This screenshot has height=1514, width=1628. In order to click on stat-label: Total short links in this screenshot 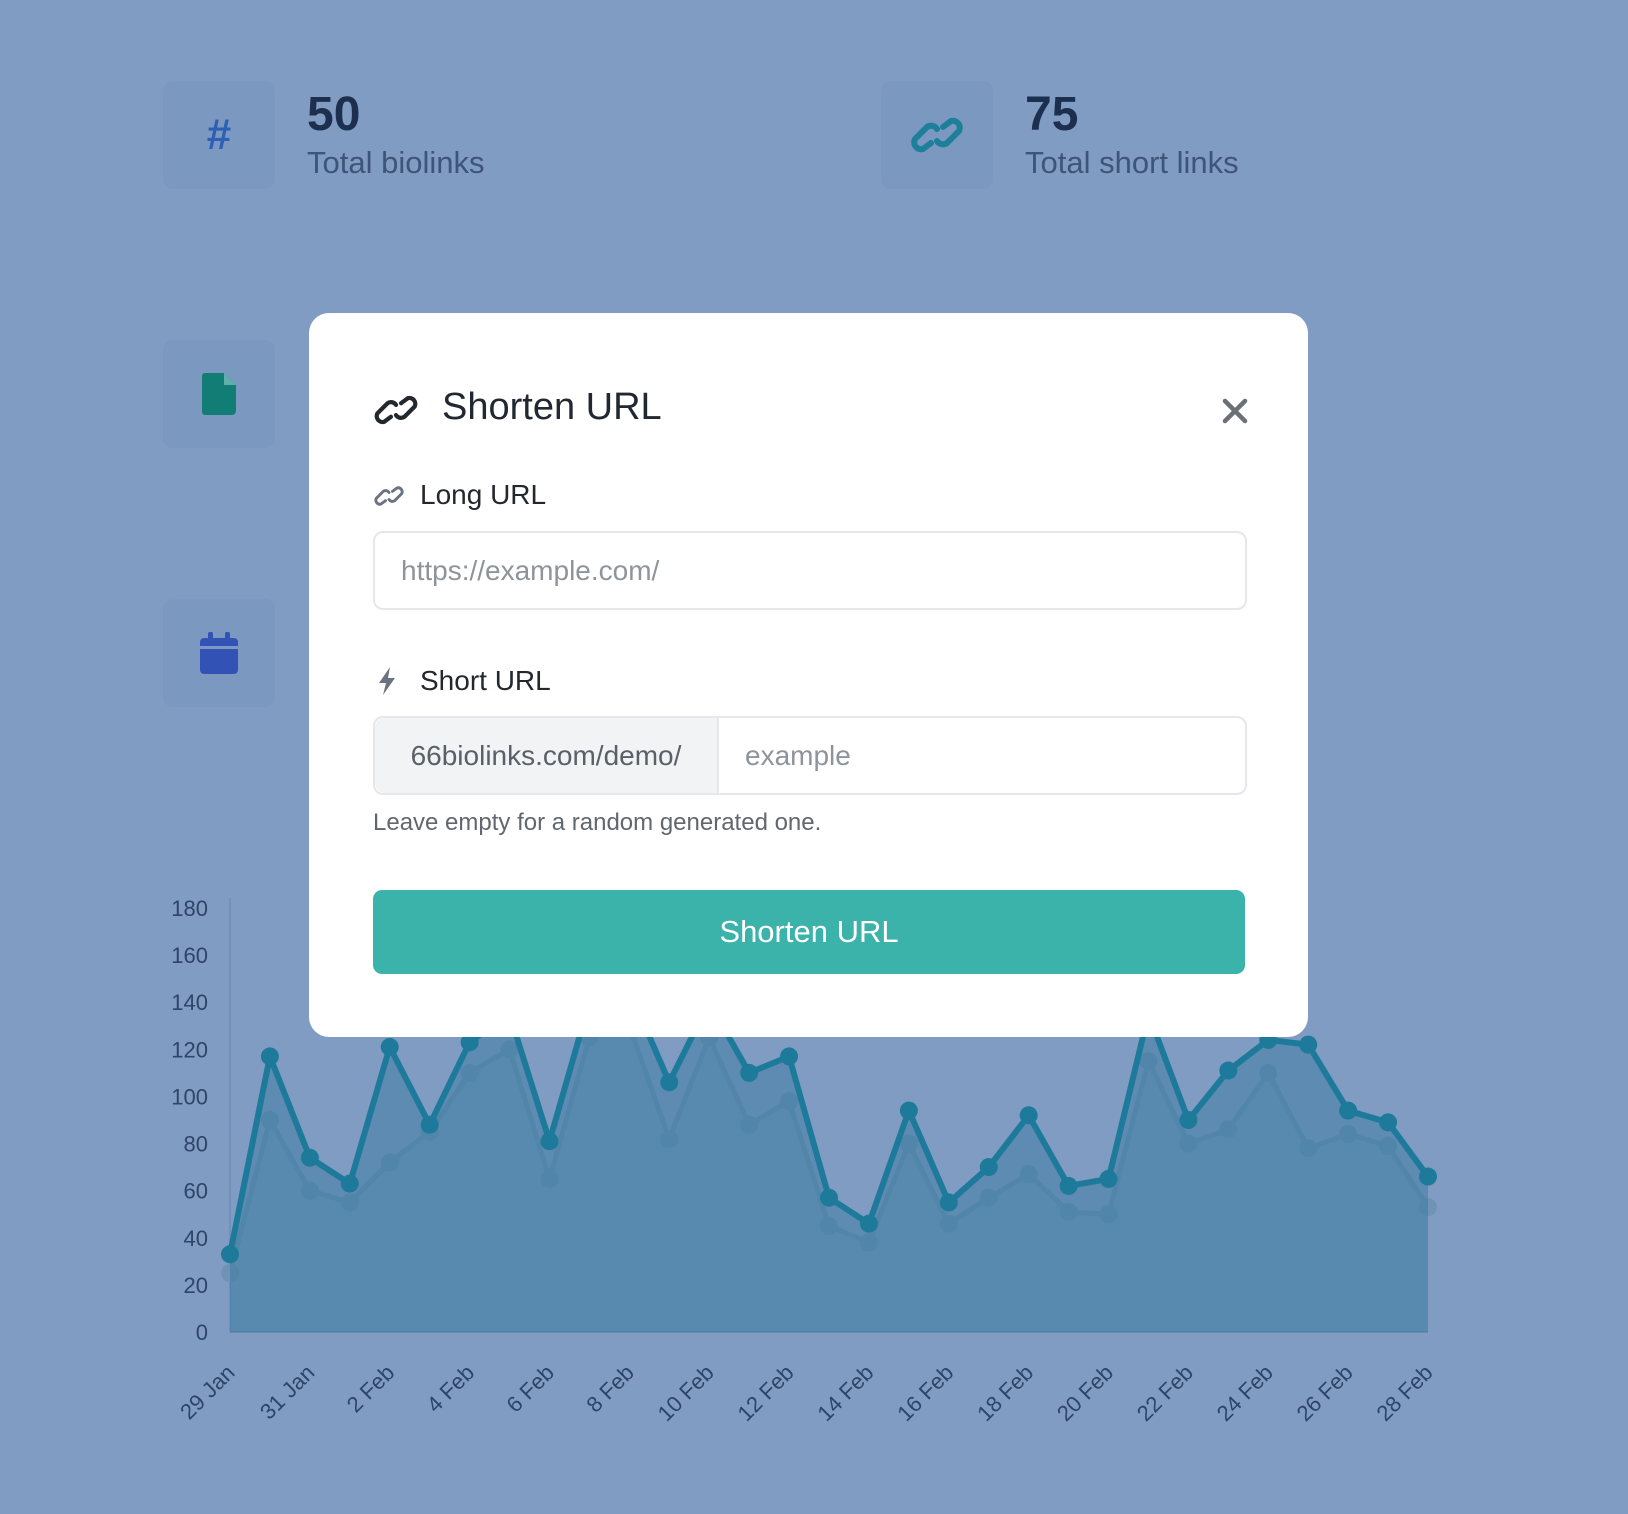, I will do `click(1132, 163)`.